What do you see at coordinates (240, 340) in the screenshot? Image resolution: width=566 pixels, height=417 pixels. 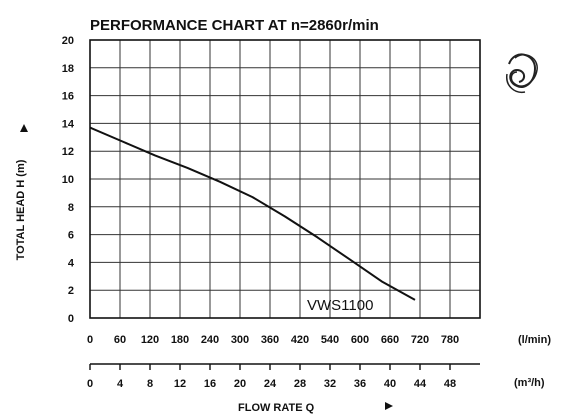 I see `x-tick-label-lmin: 300` at bounding box center [240, 340].